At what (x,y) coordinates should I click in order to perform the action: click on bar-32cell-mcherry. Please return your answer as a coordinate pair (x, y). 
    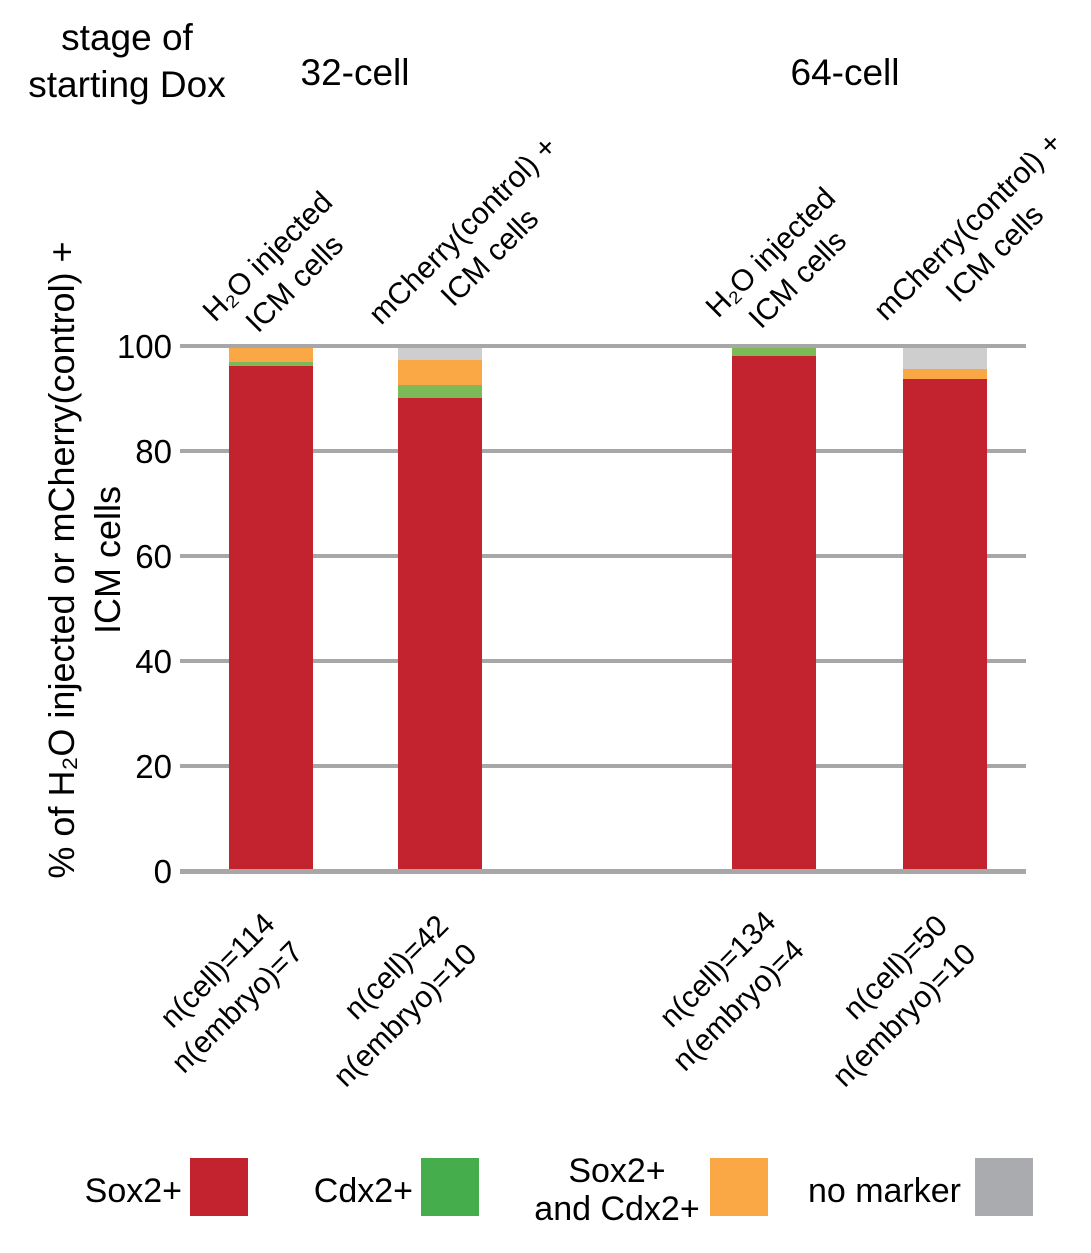
    Looking at the image, I should click on (440, 608).